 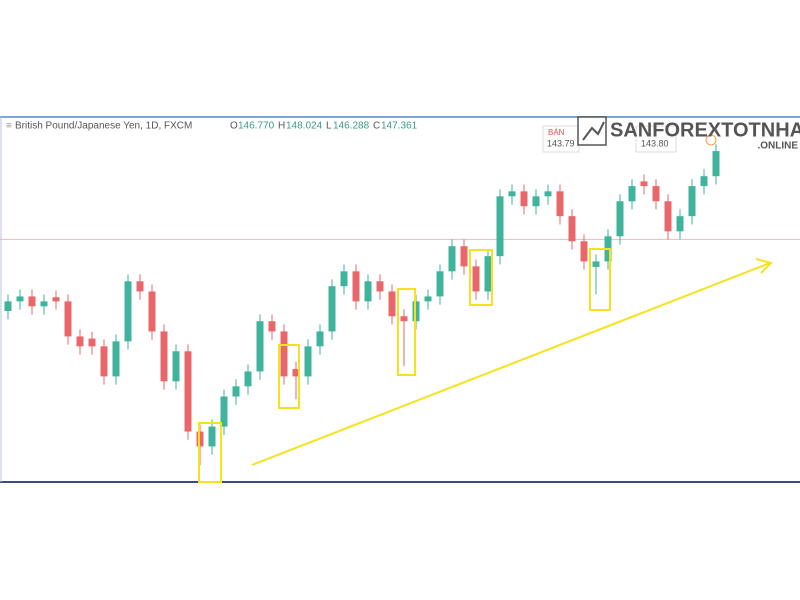 I want to click on quote-box: BÁN 143.79 143.80, so click(x=629, y=139).